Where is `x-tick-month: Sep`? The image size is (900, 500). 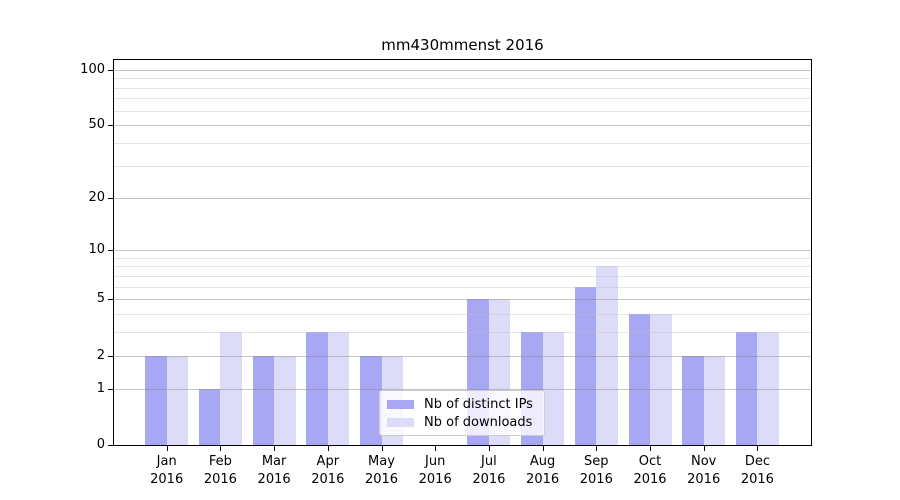
x-tick-month: Sep is located at coordinates (596, 461).